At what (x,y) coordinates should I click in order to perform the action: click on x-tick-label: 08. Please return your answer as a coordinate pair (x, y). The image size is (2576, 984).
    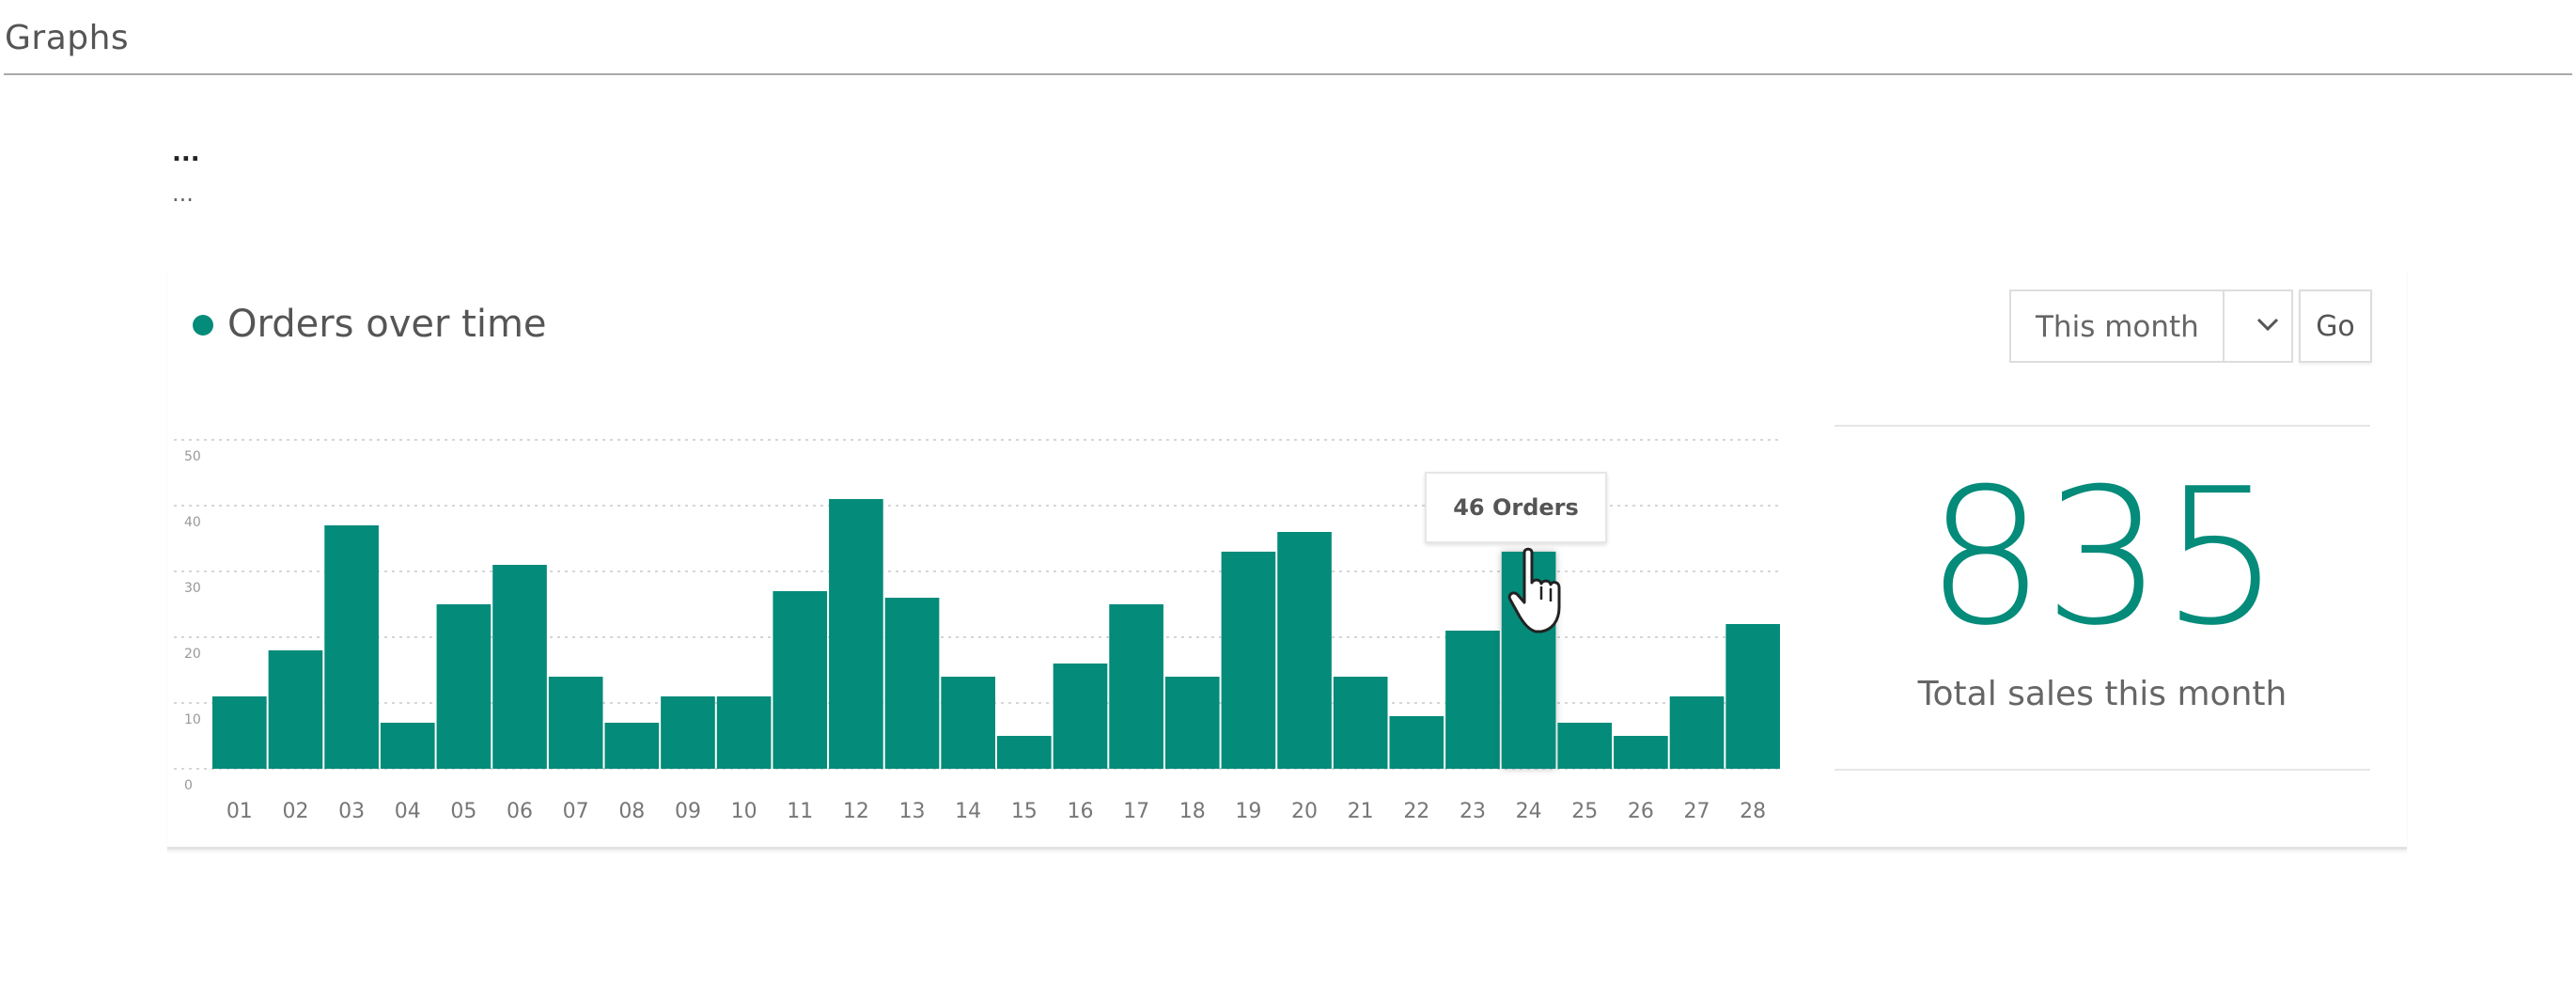
    Looking at the image, I should click on (631, 811).